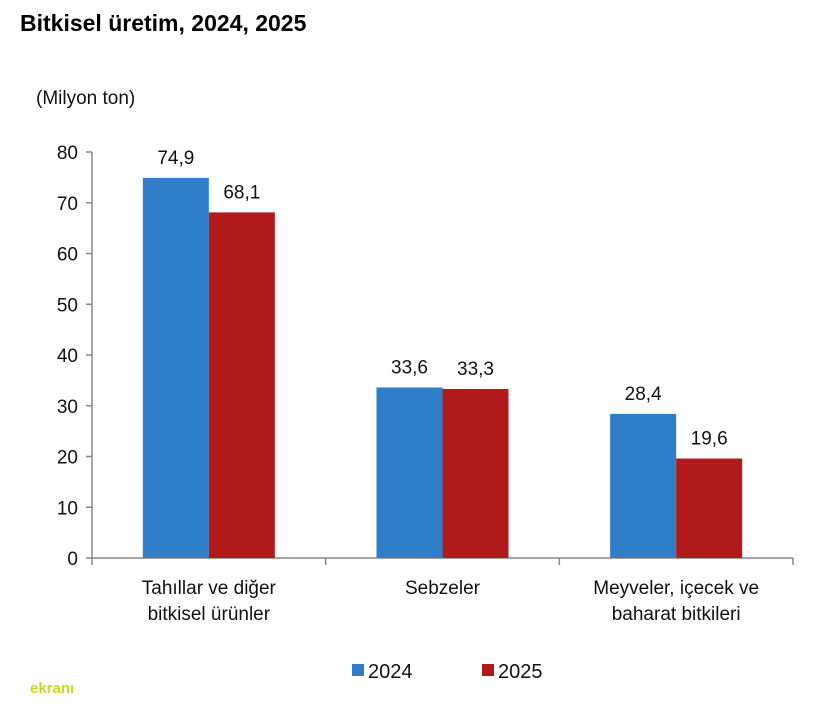  What do you see at coordinates (175, 158) in the screenshot?
I see `data-label: 74,9` at bounding box center [175, 158].